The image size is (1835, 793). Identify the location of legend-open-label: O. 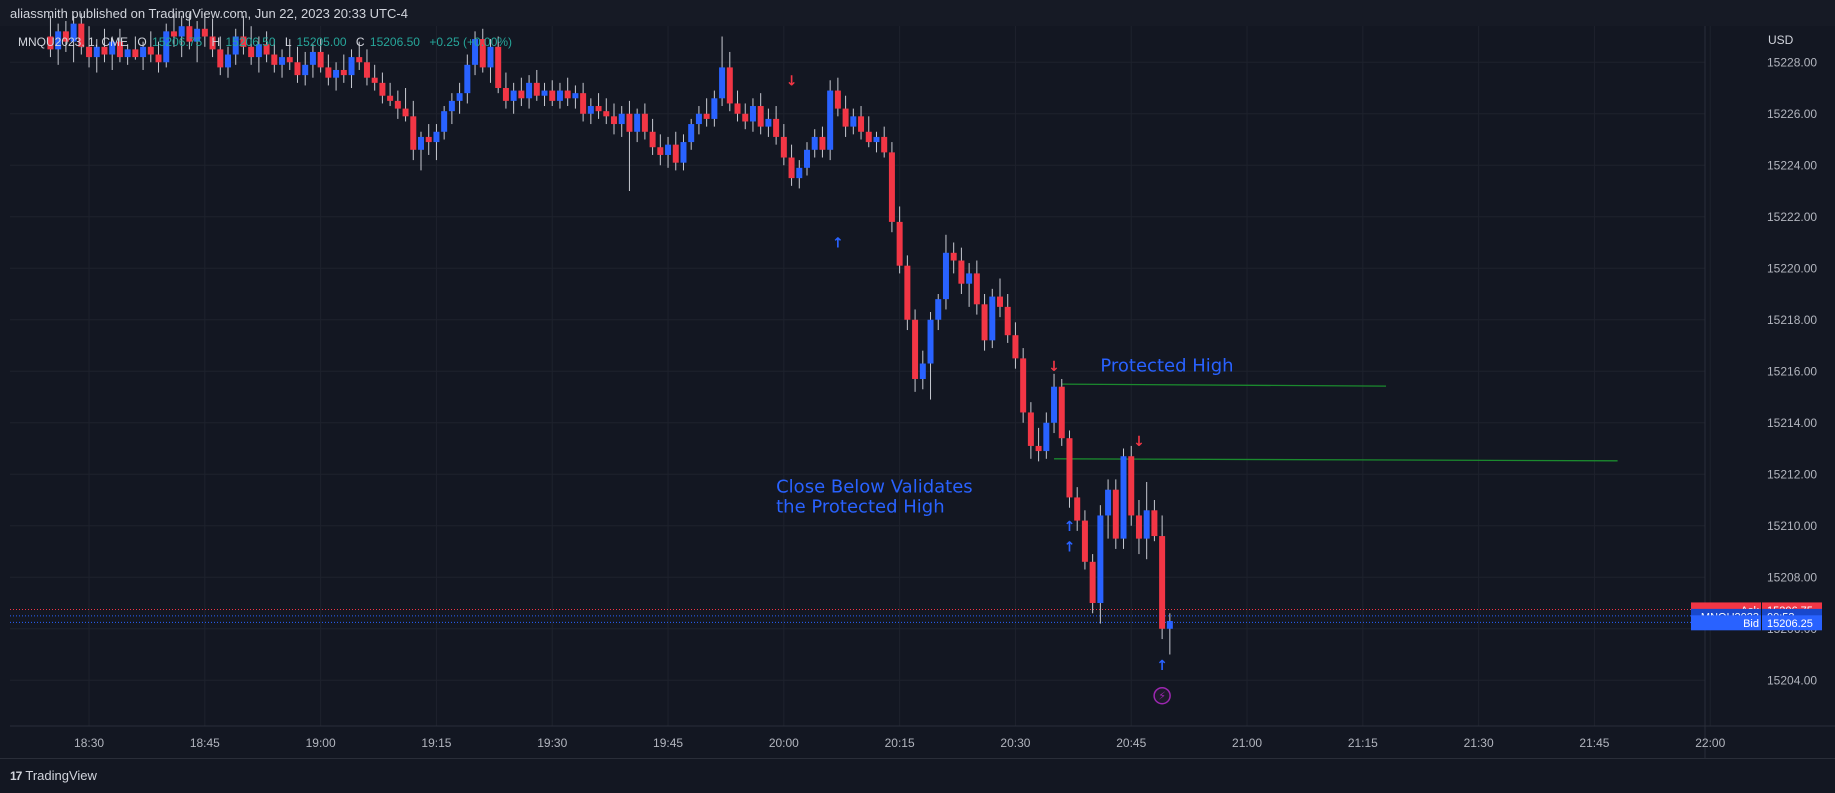
(141, 42).